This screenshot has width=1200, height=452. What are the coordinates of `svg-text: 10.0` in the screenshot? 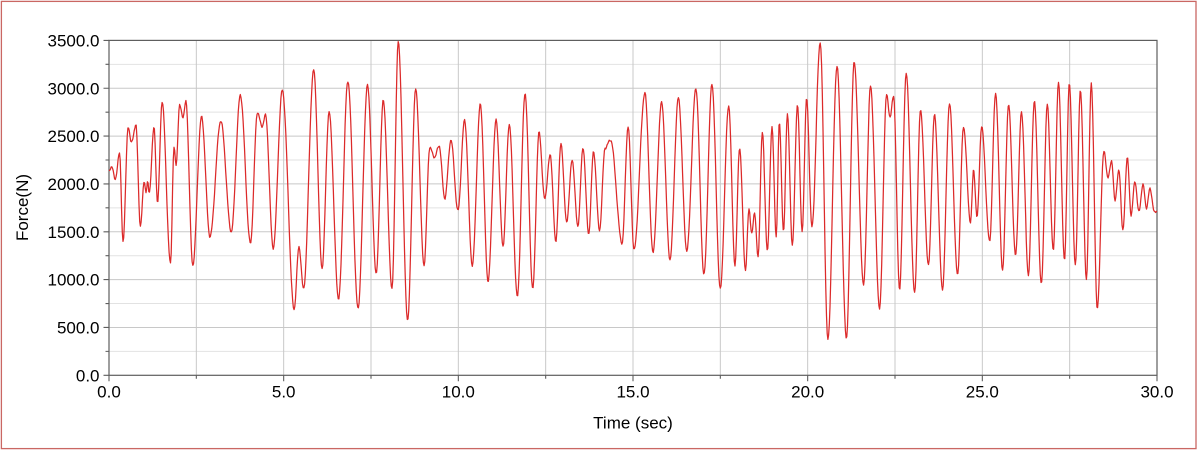 It's located at (458, 392).